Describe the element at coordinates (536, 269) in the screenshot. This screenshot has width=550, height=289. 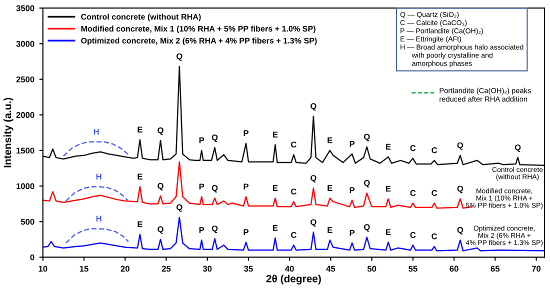
I see `x-tick-label: 70` at that location.